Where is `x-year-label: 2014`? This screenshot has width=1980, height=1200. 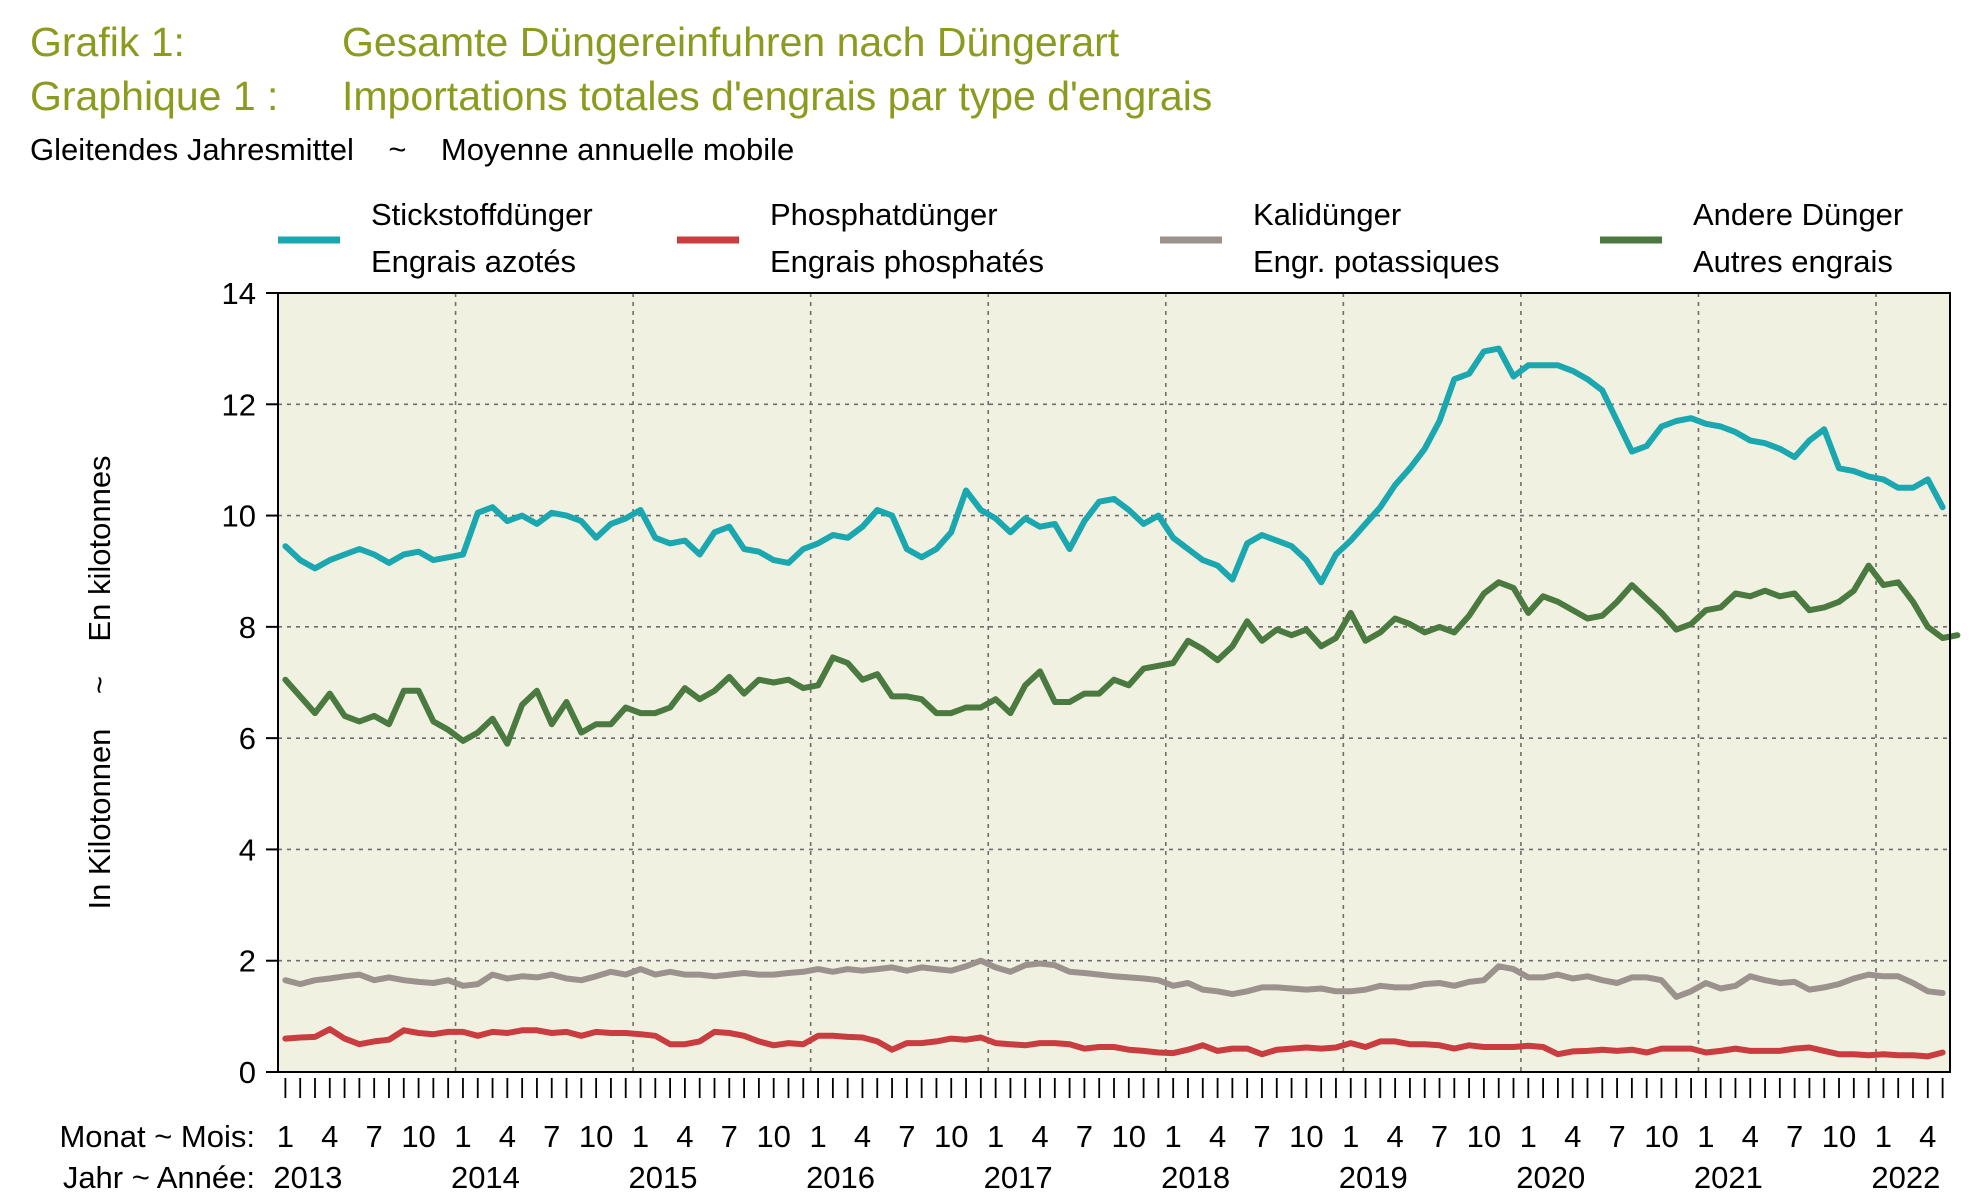
x-year-label: 2014 is located at coordinates (485, 1177).